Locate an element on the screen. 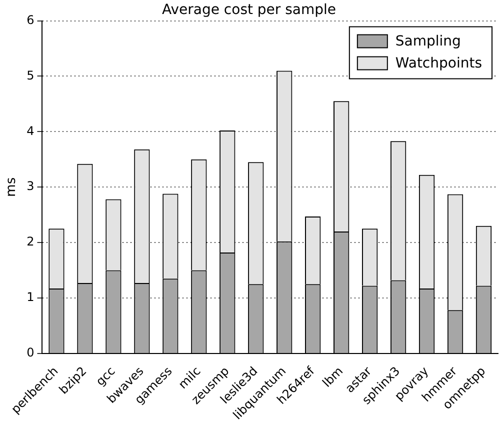  legend-label: Watchpoints is located at coordinates (438, 63).